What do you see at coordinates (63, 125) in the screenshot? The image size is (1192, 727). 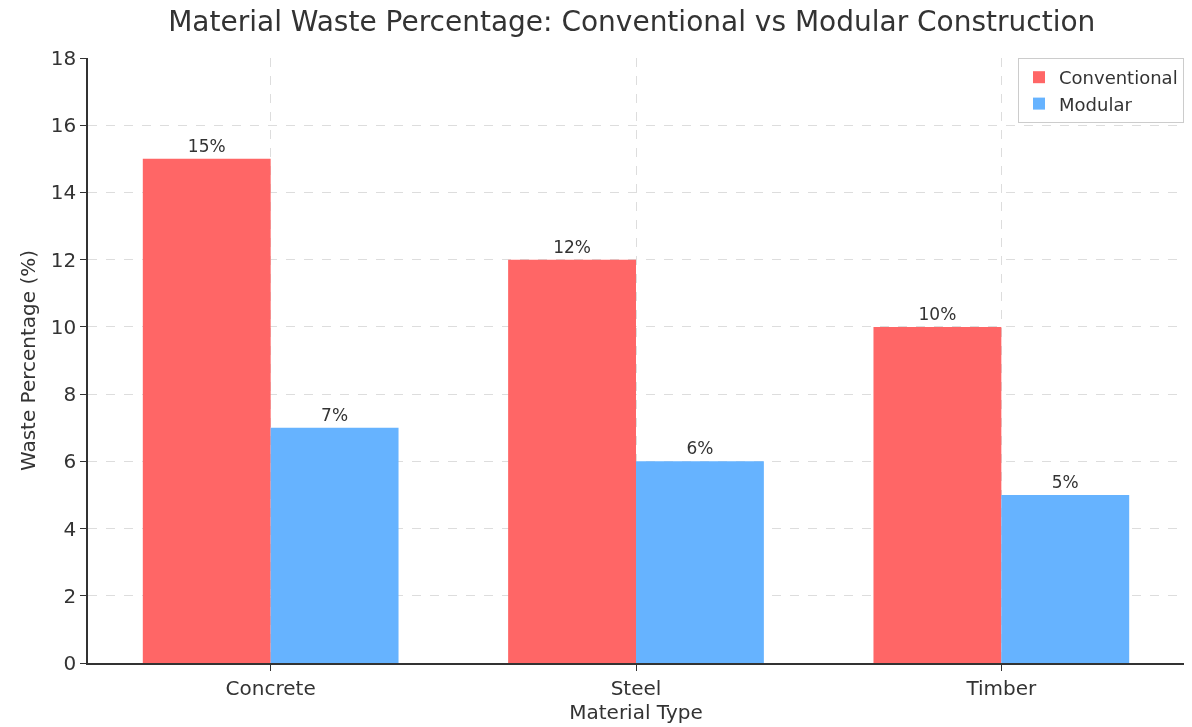 I see `y-tick-label: 16` at bounding box center [63, 125].